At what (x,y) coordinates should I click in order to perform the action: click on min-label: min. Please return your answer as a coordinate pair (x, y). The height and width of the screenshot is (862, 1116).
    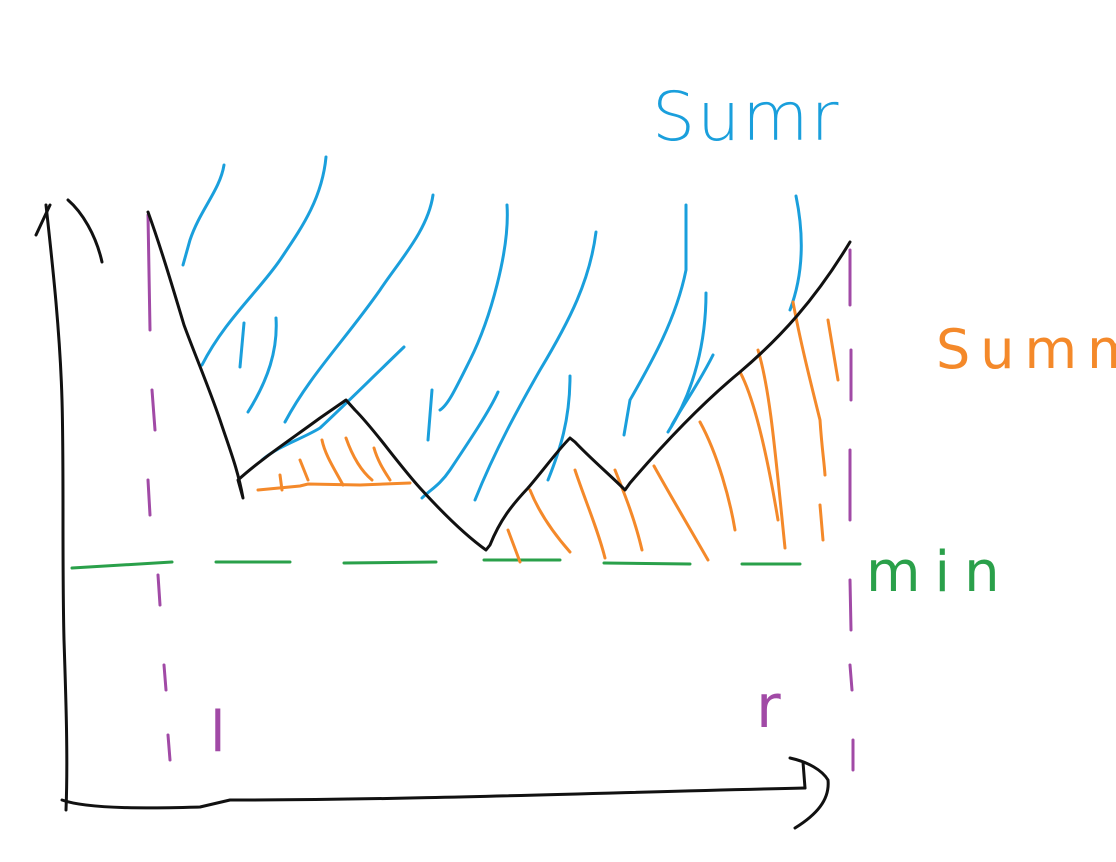
    Looking at the image, I should click on (940, 572).